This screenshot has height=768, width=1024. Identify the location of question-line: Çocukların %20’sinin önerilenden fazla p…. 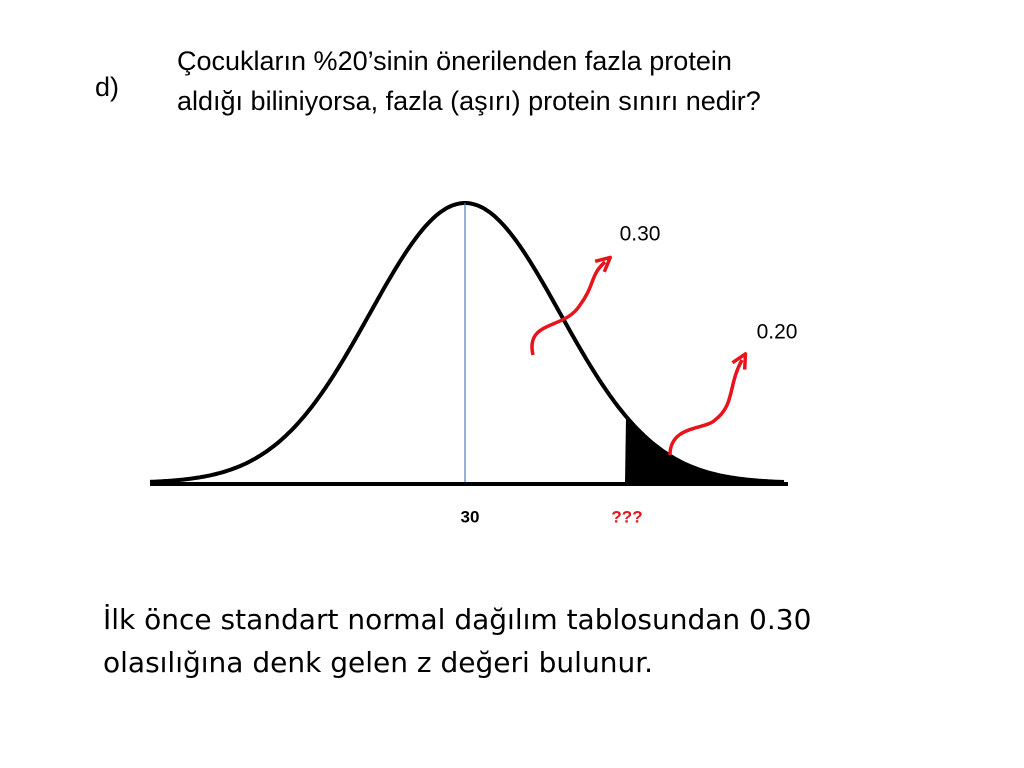
(454, 61).